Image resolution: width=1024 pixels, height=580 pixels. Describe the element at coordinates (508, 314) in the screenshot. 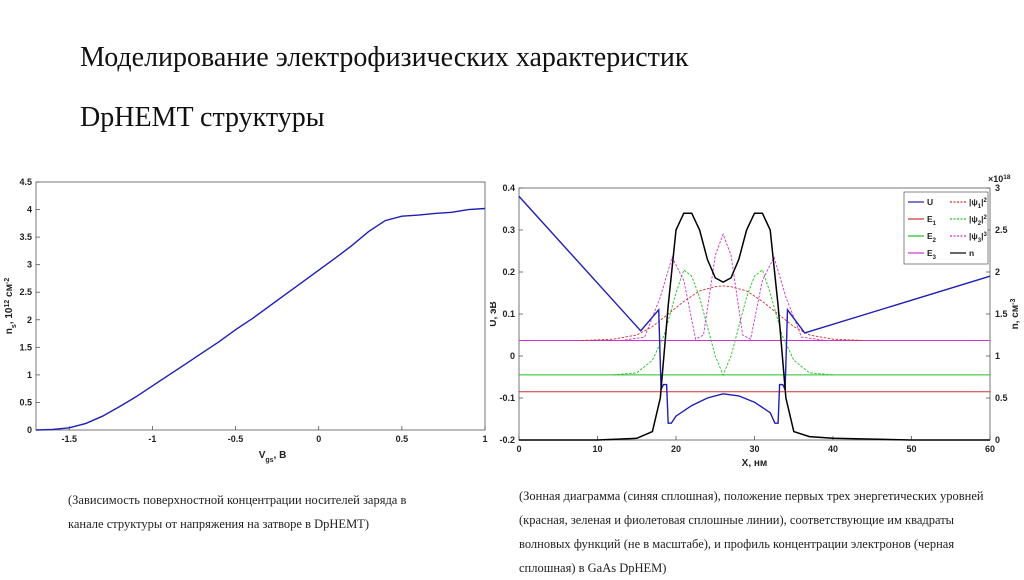

I see `y-left-tick-label: 0.1` at that location.